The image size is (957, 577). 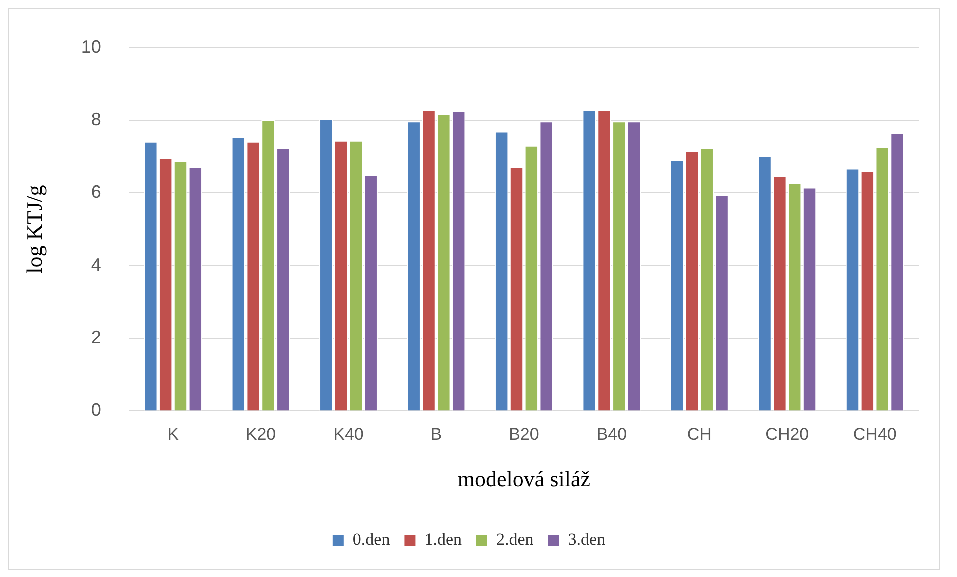 I want to click on legend-label: 1.den, so click(x=443, y=539).